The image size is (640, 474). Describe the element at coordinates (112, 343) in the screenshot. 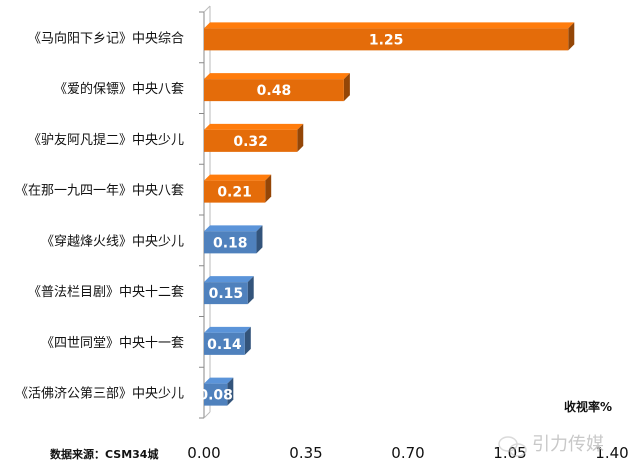

I see `category-label: 《四世同堂》中央十一套` at that location.